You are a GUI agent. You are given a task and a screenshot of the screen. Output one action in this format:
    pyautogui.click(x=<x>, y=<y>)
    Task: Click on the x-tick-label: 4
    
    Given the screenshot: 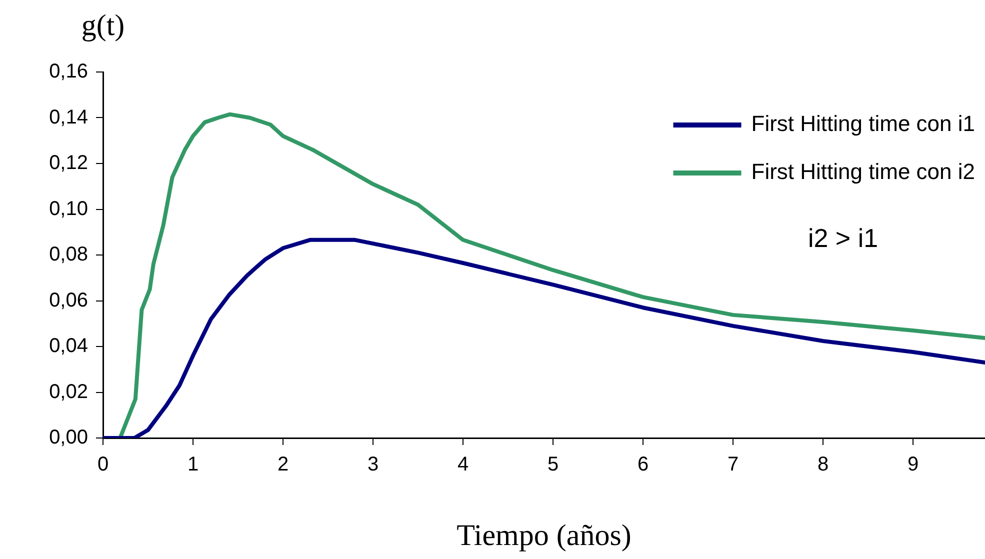 What is the action you would take?
    pyautogui.click(x=463, y=465)
    